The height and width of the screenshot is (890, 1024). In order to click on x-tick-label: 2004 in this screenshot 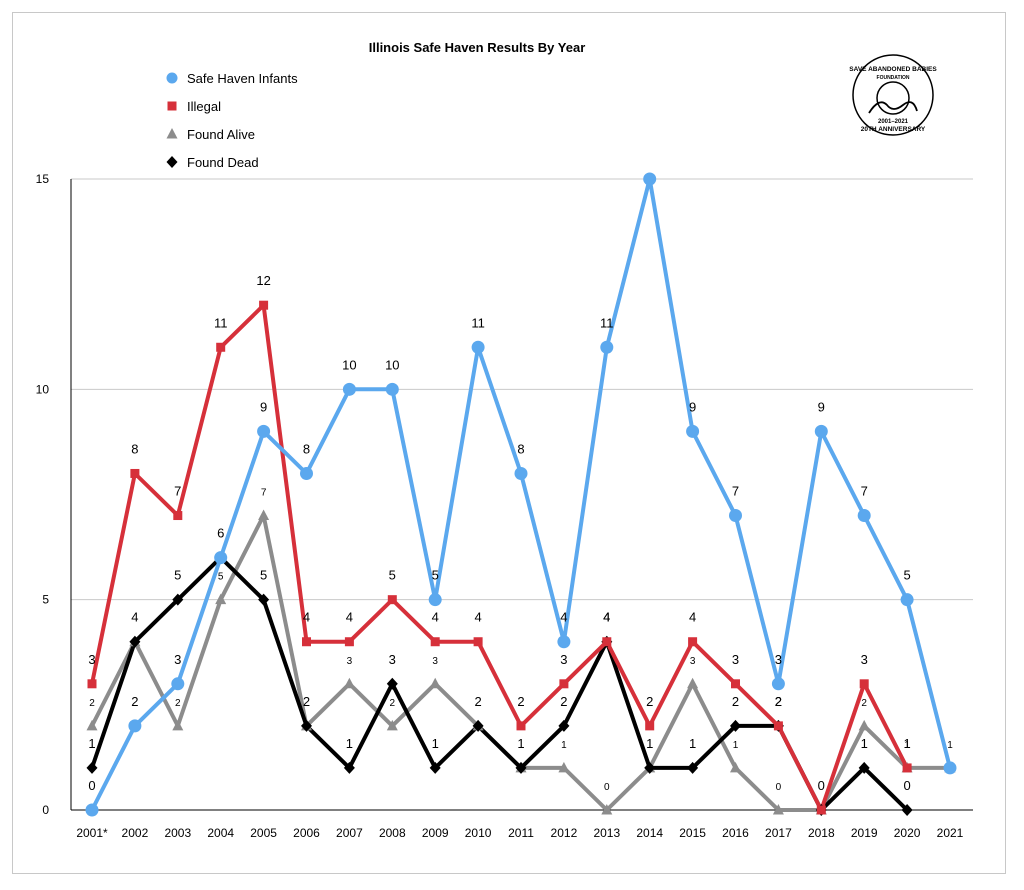, I will do `click(220, 833)`.